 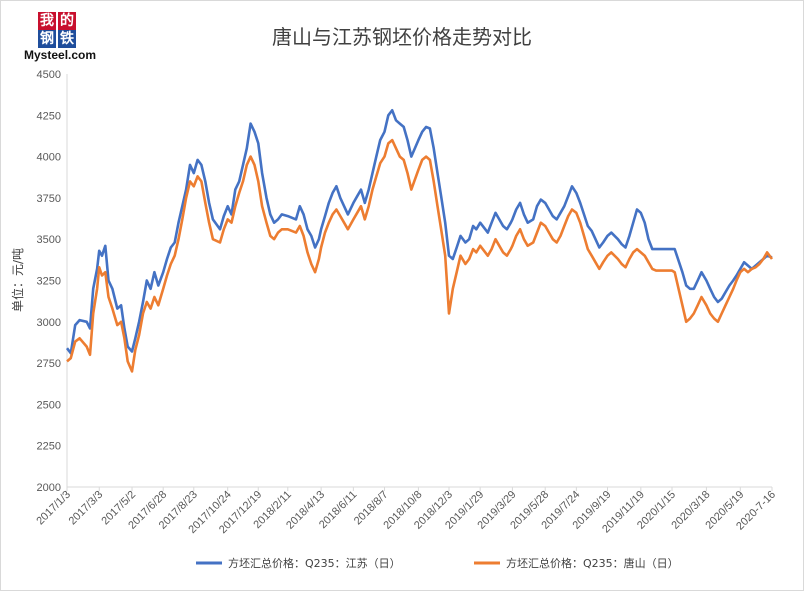 I want to click on x-tick-label: 2017/1/3, so click(x=53, y=508).